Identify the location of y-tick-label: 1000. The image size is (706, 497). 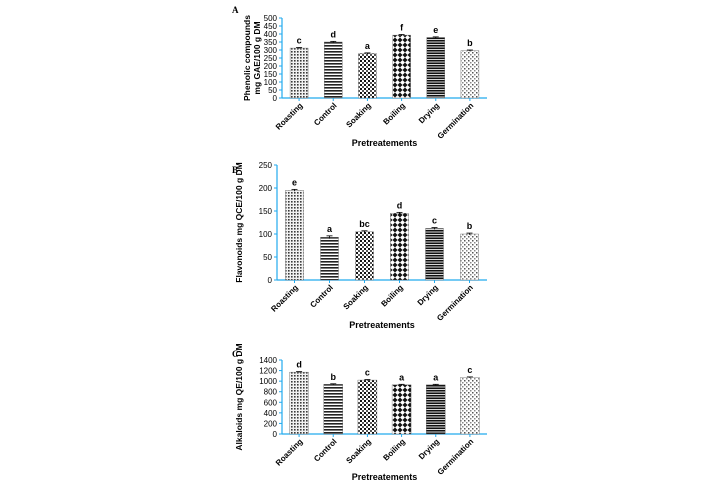
(268, 381).